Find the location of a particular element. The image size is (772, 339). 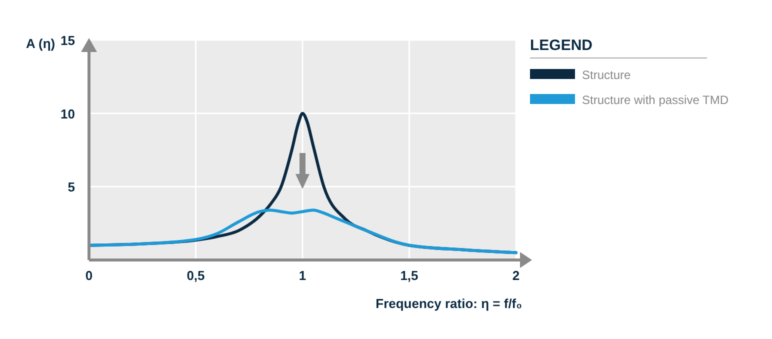

y-tick-label: 10 is located at coordinates (67, 114).